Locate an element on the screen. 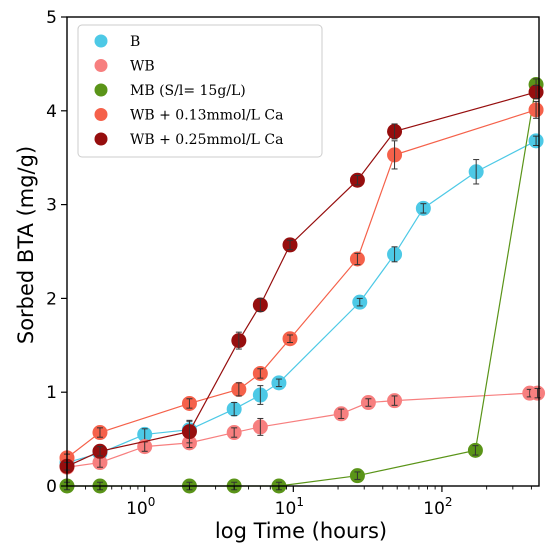  legend-label: B is located at coordinates (135, 42).